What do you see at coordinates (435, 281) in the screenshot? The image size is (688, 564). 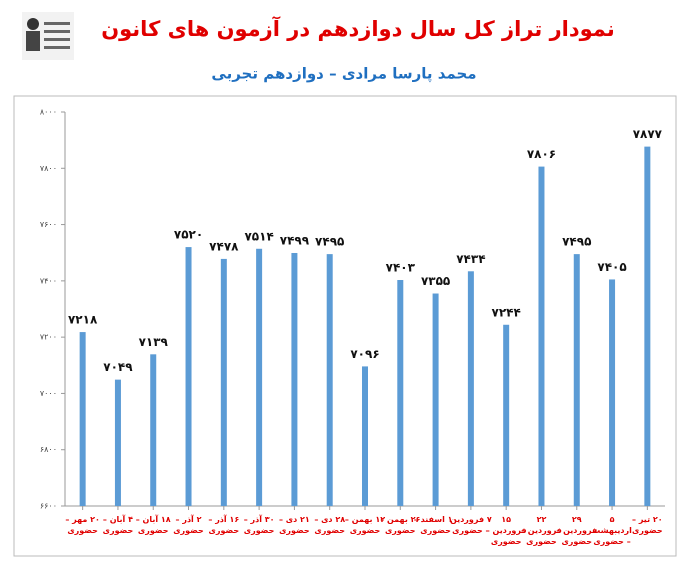 I see `data-label: ۷۳۵۵` at bounding box center [435, 281].